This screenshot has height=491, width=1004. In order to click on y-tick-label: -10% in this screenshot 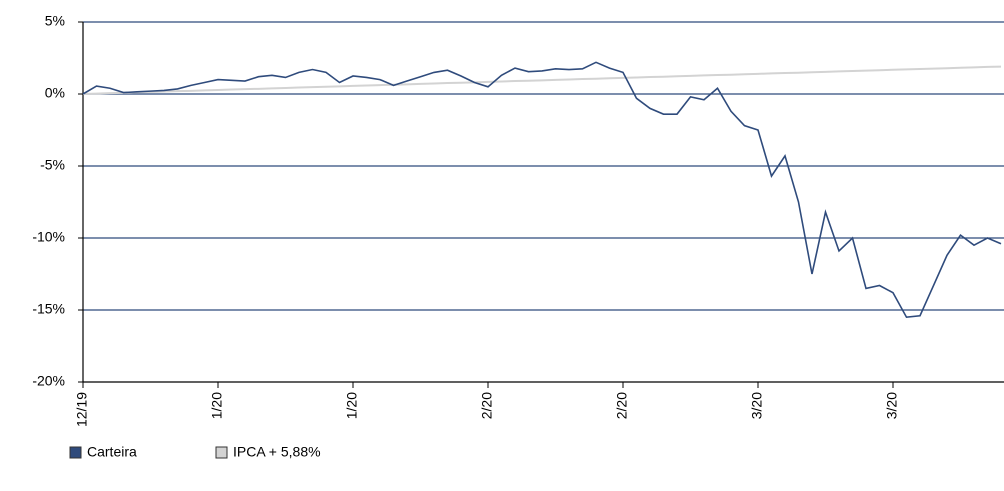, I will do `click(48, 237)`.